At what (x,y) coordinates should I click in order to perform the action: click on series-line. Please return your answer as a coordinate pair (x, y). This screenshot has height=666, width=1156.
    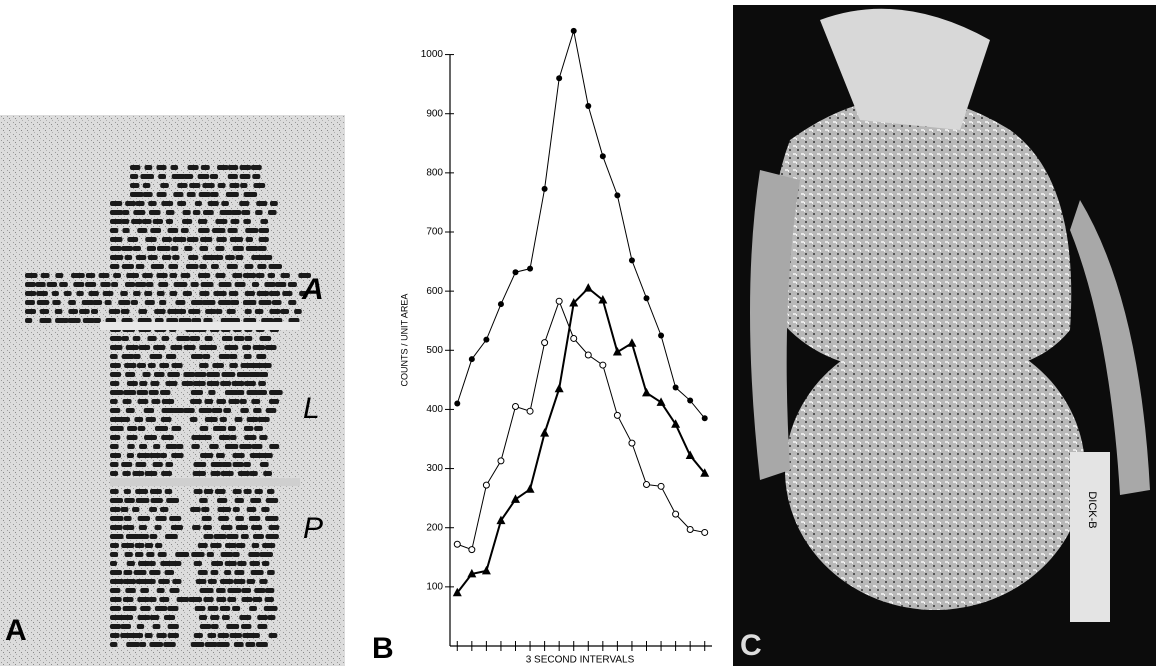
    Looking at the image, I should click on (581, 224).